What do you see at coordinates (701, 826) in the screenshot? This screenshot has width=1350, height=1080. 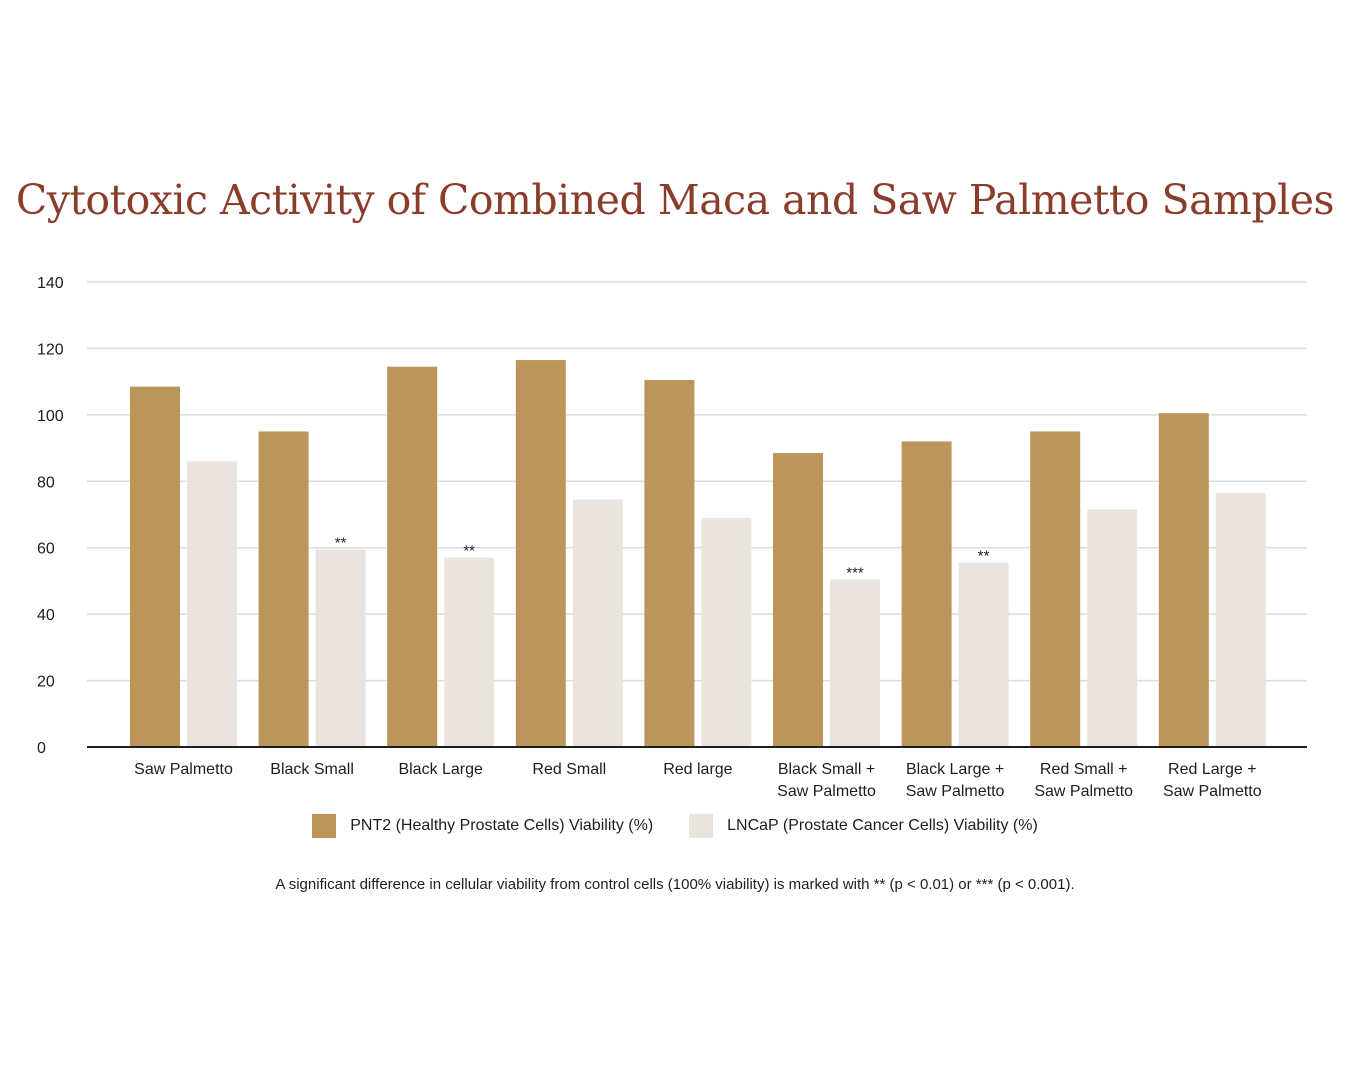 I see `legend-swatch-lncap` at bounding box center [701, 826].